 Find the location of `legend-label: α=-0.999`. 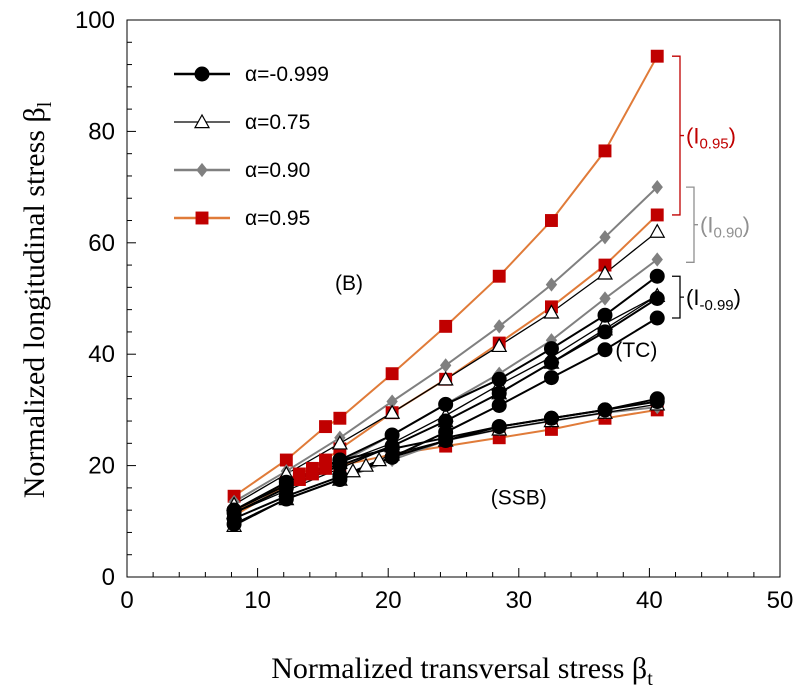

legend-label: α=-0.999 is located at coordinates (287, 74).